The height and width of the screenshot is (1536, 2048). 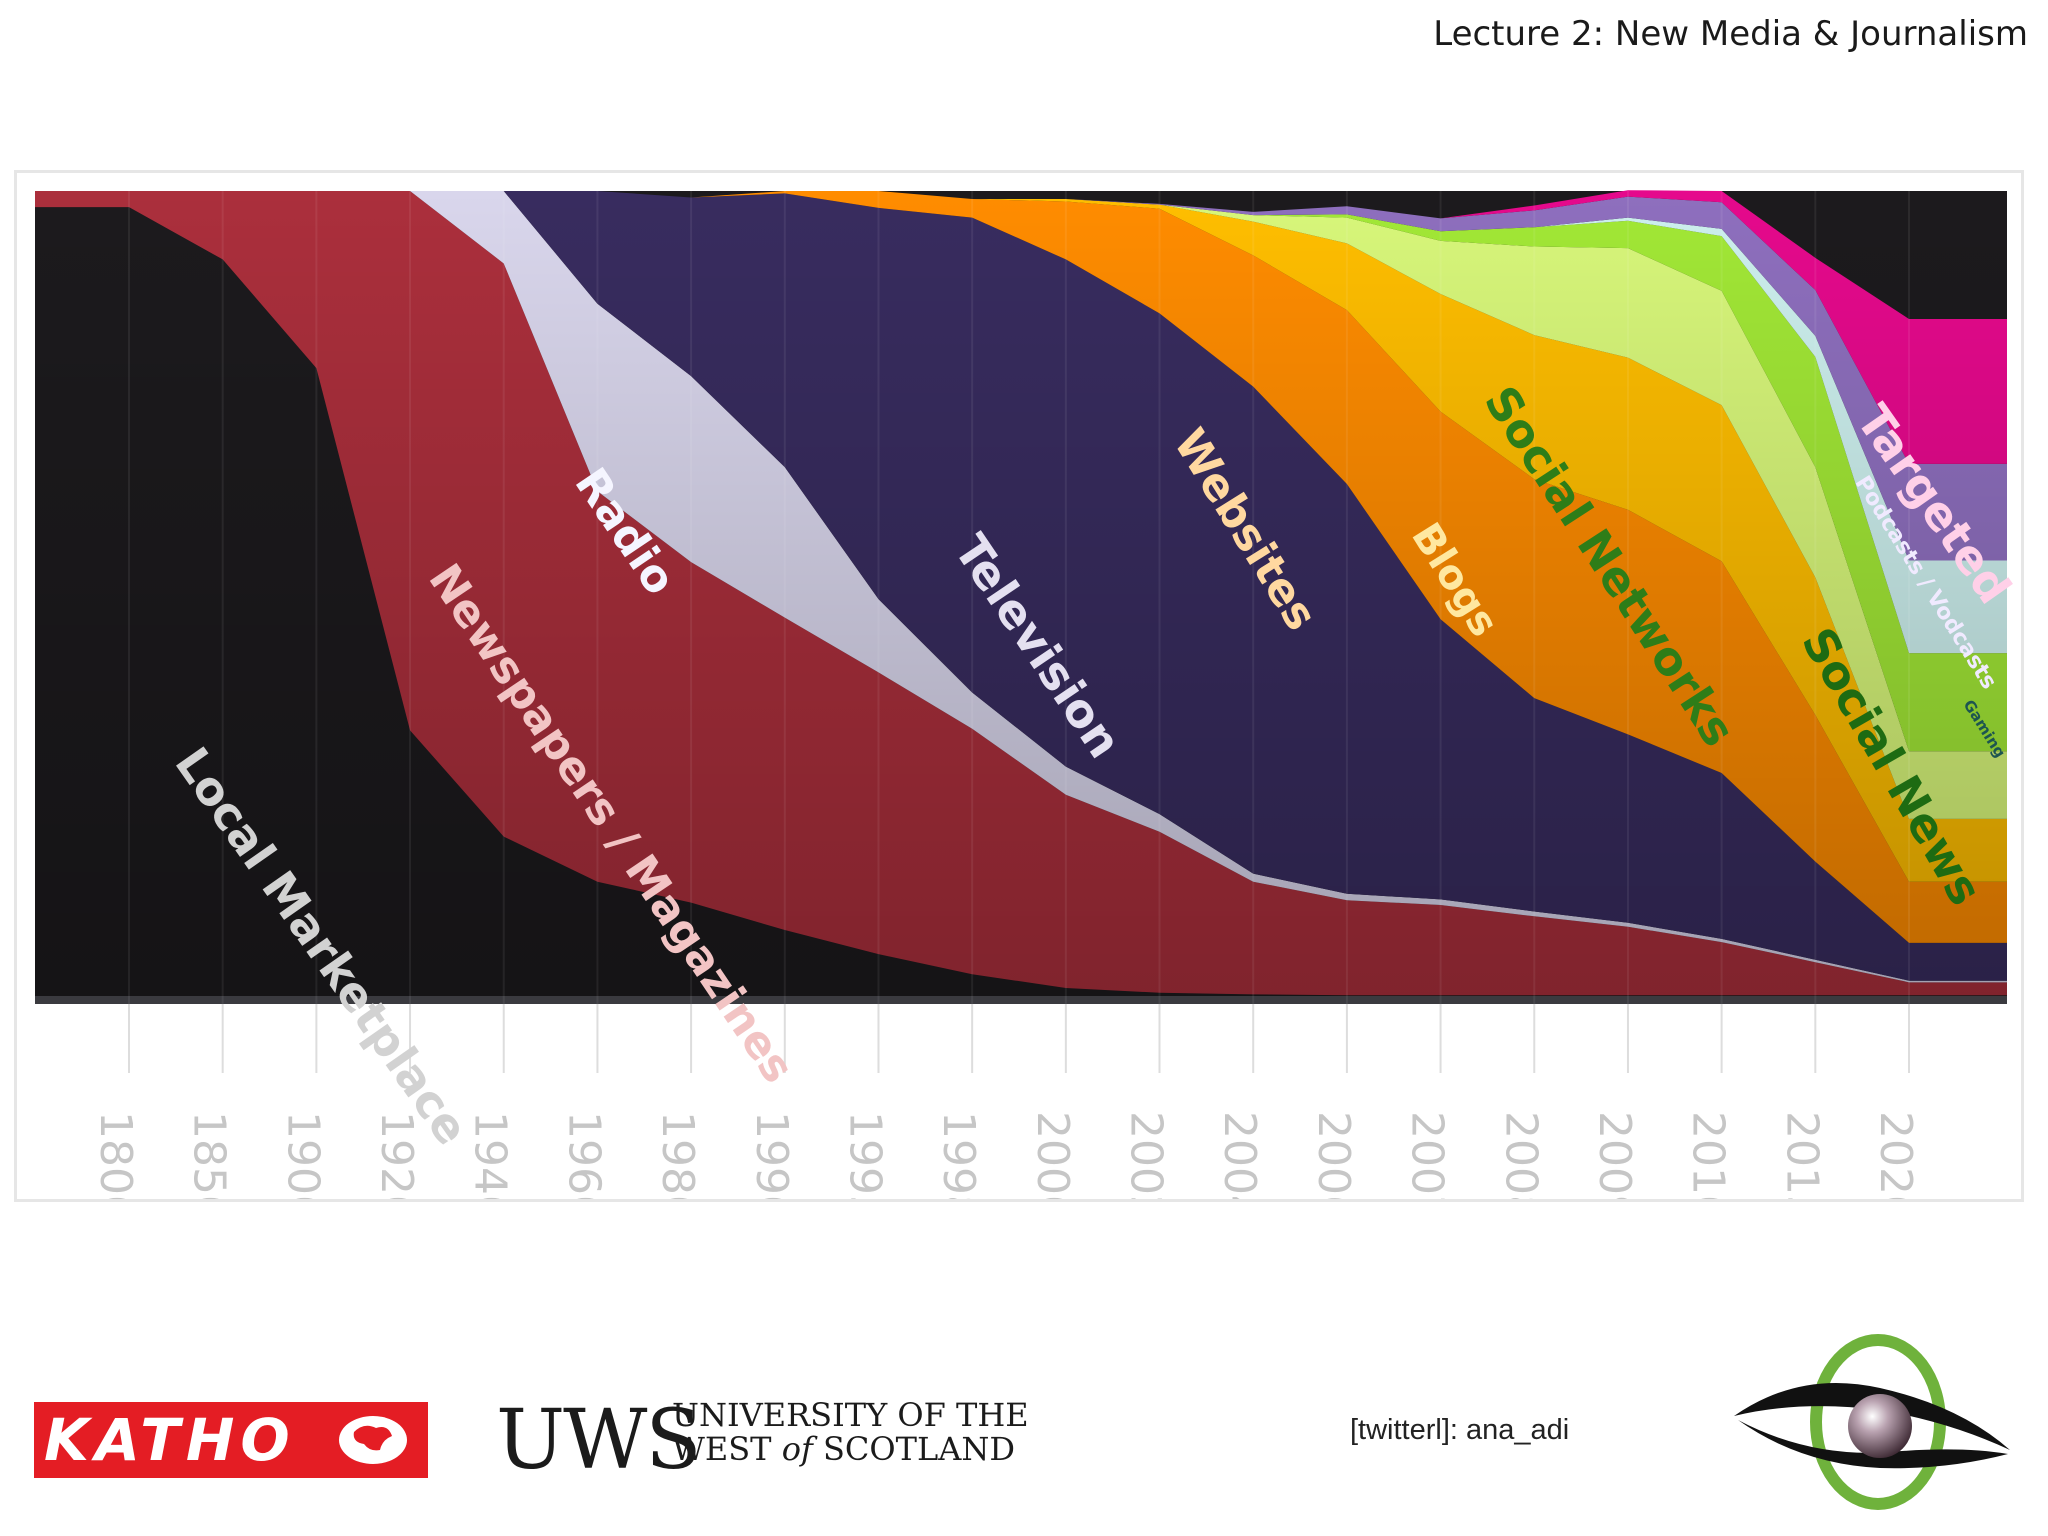 What do you see at coordinates (1052, 1155) in the screenshot?
I see `x-tick-label: 2000` at bounding box center [1052, 1155].